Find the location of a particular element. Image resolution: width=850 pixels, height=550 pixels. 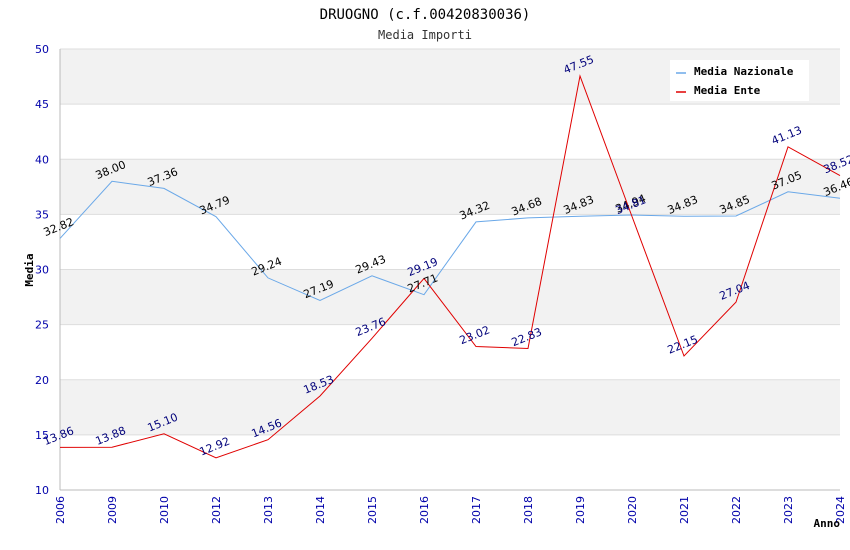

legend-label-ente: Media Ente is located at coordinates (727, 90).